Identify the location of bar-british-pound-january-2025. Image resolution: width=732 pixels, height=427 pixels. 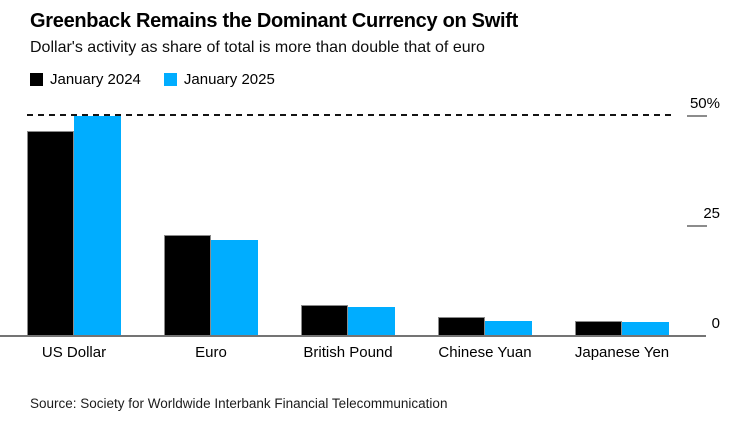
(371, 321).